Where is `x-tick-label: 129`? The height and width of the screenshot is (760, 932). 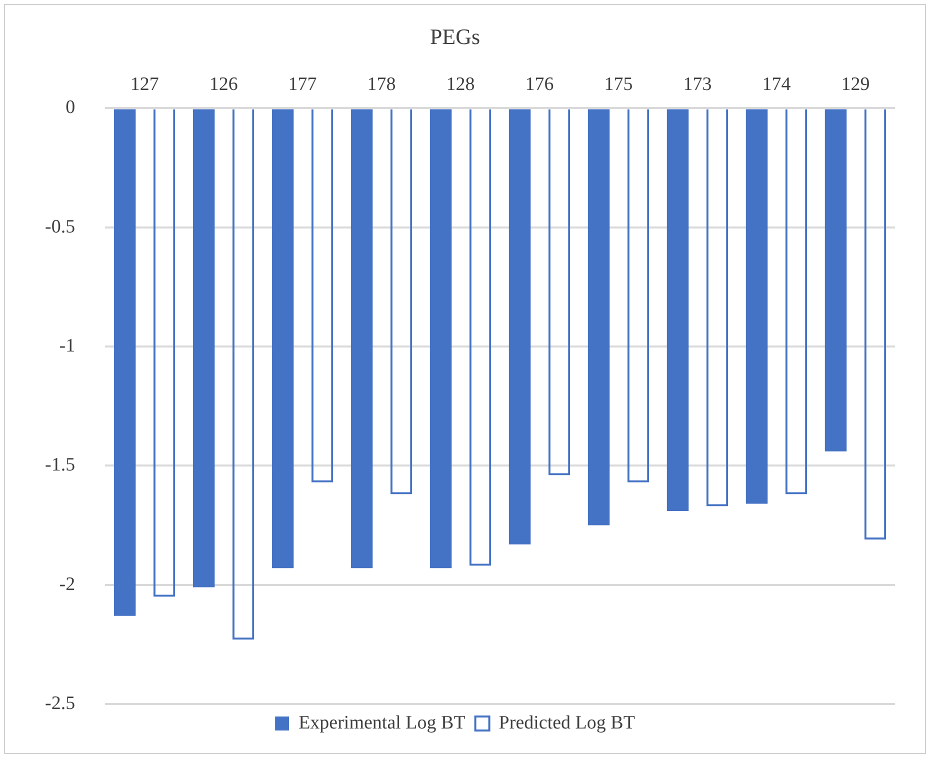 x-tick-label: 129 is located at coordinates (855, 84).